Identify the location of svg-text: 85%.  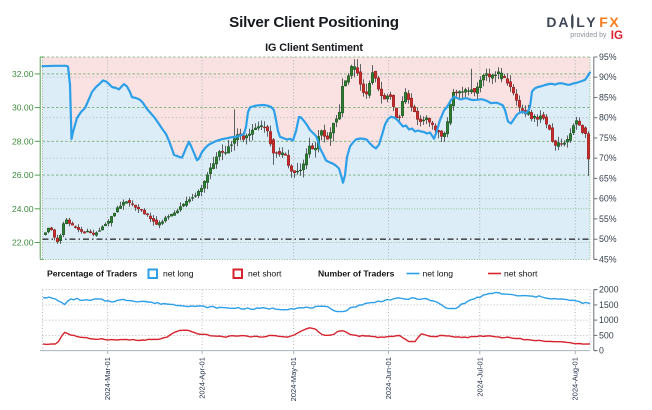
(608, 98).